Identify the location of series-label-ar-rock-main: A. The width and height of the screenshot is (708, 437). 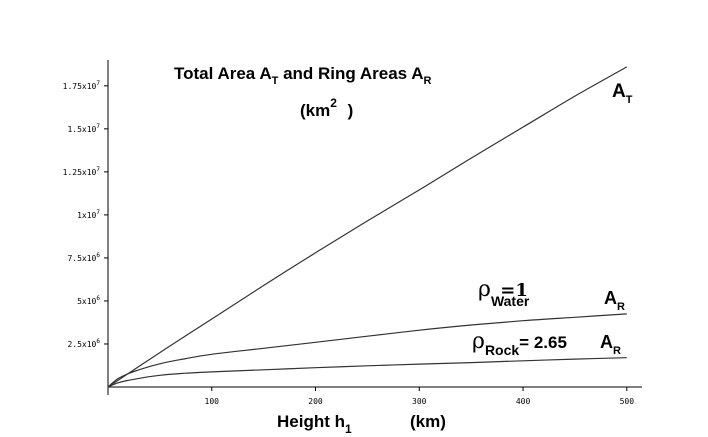
(606, 342).